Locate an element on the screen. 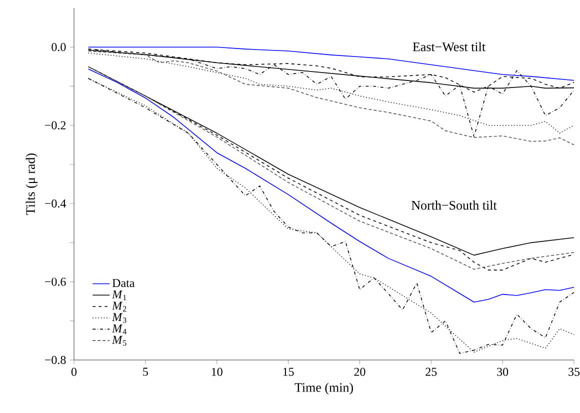  x-tick-label: 35 is located at coordinates (574, 372).